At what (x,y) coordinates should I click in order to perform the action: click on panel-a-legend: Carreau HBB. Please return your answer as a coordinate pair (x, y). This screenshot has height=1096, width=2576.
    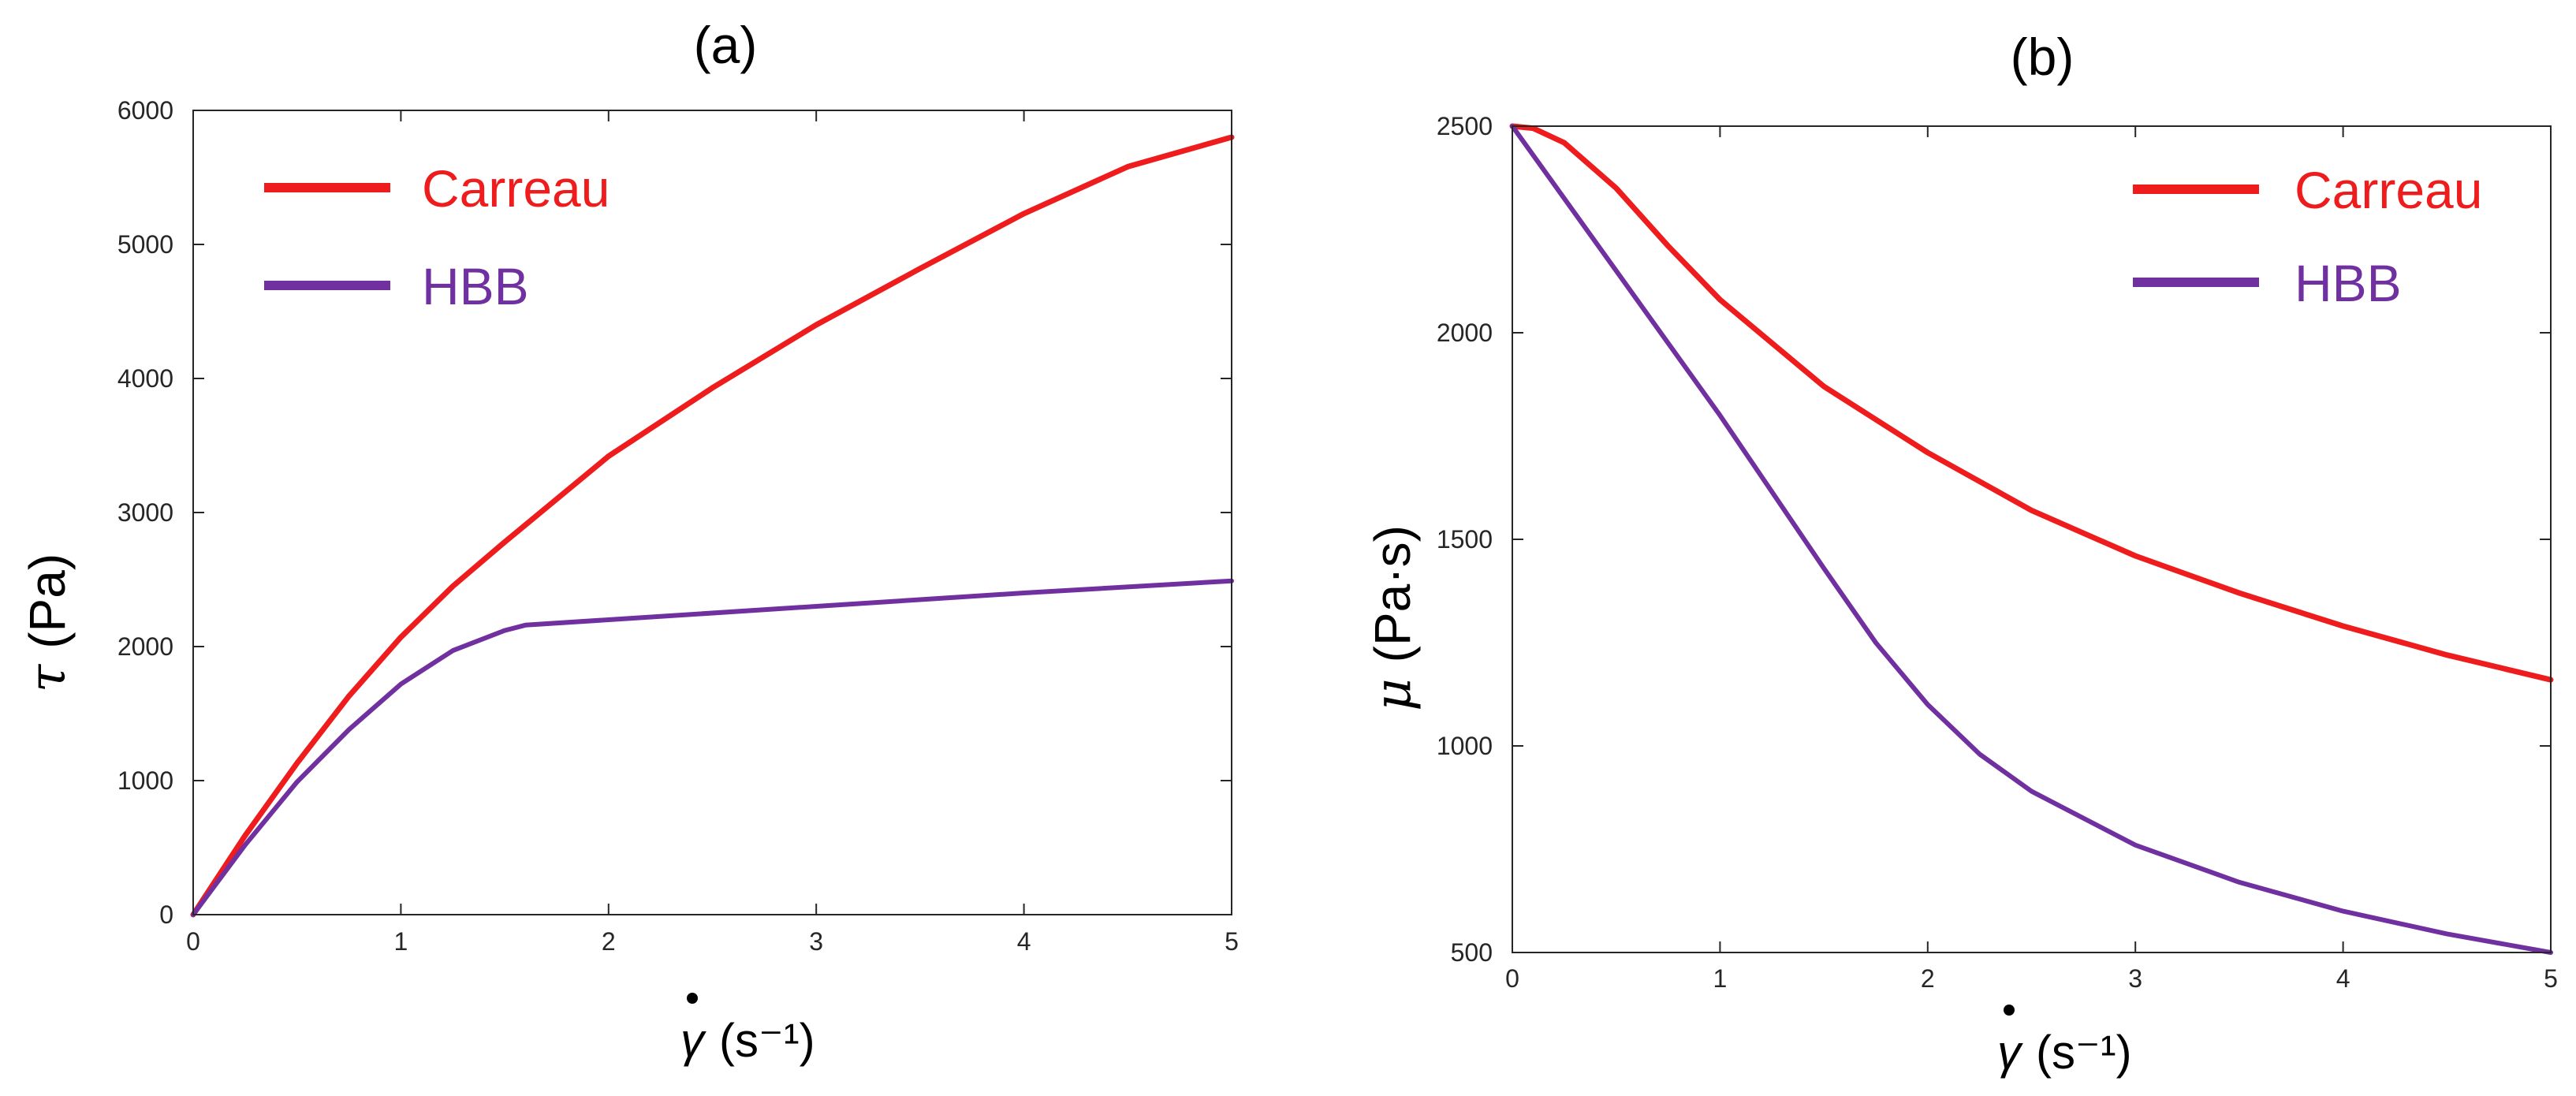
    Looking at the image, I should click on (437, 237).